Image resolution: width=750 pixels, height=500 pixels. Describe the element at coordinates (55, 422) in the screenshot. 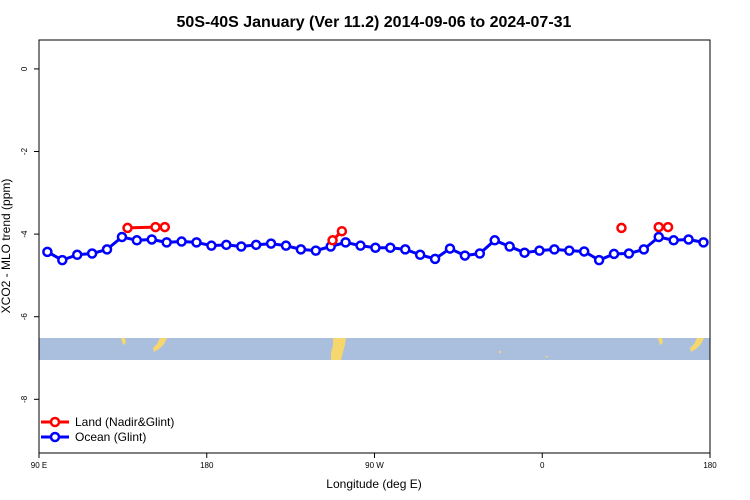

I see `legend-land-marker` at that location.